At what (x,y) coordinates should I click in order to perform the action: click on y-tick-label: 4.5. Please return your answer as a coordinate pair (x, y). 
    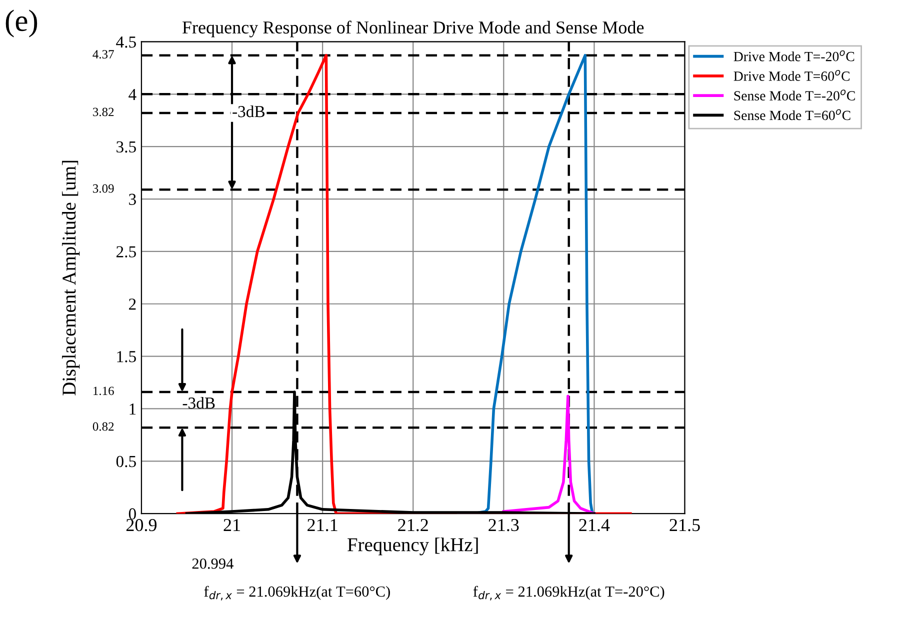
    Looking at the image, I should click on (126, 42).